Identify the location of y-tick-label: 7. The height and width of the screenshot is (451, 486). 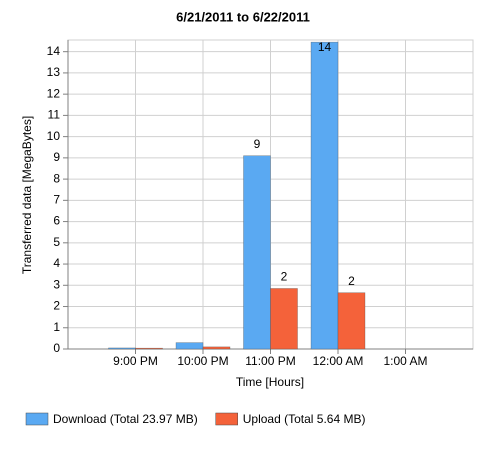
(56, 200).